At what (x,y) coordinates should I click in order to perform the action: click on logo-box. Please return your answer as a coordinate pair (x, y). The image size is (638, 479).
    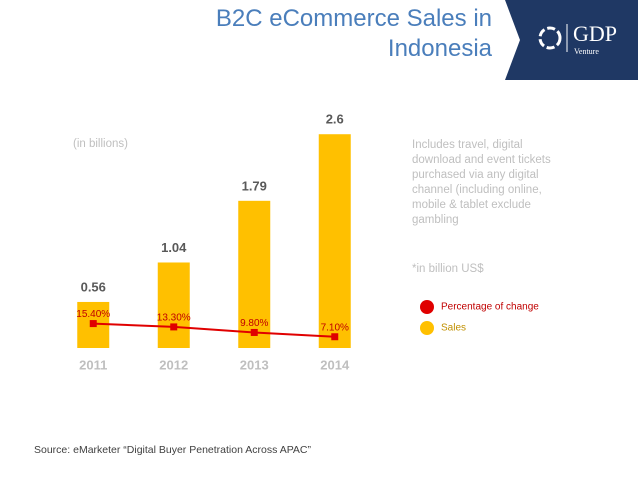
    Looking at the image, I should click on (571, 40).